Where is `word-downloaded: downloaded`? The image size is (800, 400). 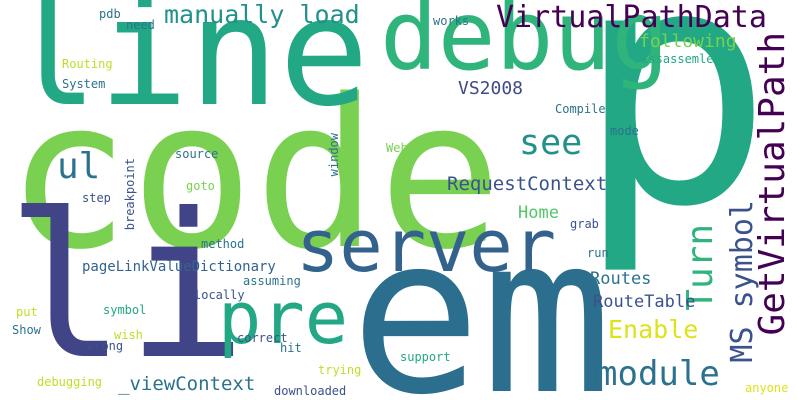
word-downloaded: downloaded is located at coordinates (310, 391).